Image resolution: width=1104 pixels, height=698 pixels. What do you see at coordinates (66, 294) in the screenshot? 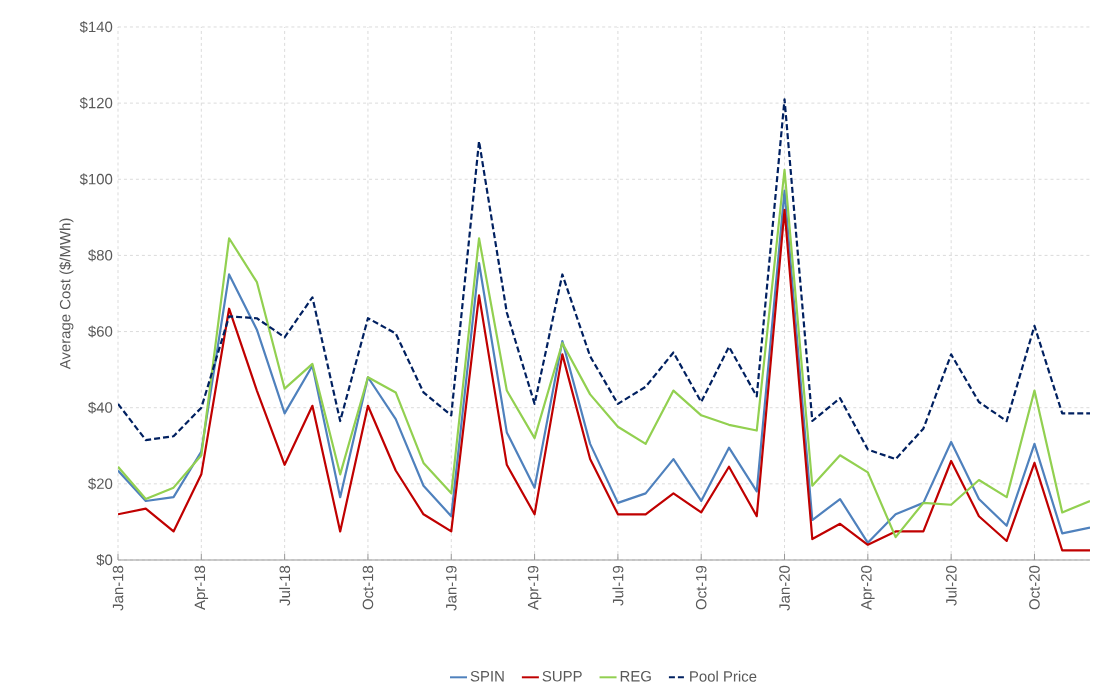
I see `y-axis-title: Average Cost ($/MWh)` at bounding box center [66, 294].